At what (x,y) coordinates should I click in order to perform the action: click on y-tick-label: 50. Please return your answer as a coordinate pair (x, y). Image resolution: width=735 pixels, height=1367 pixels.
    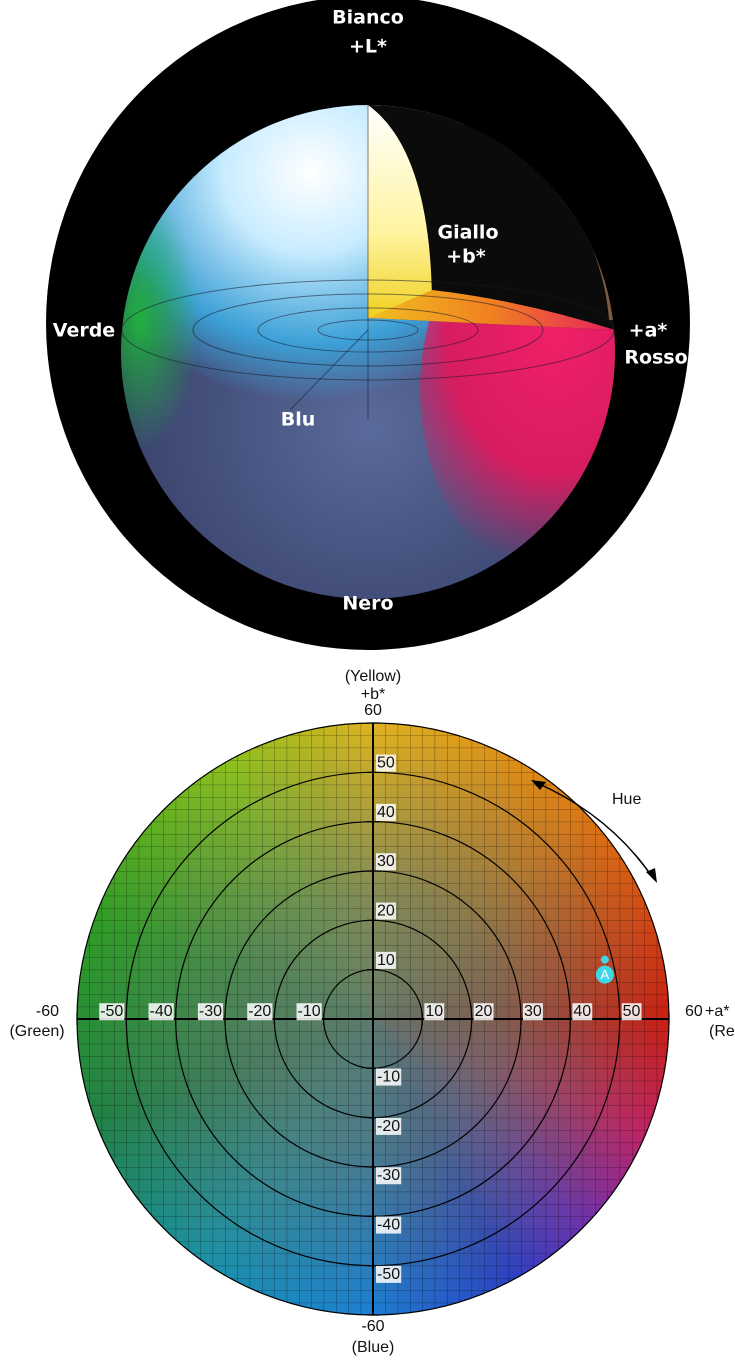
    Looking at the image, I should click on (386, 763).